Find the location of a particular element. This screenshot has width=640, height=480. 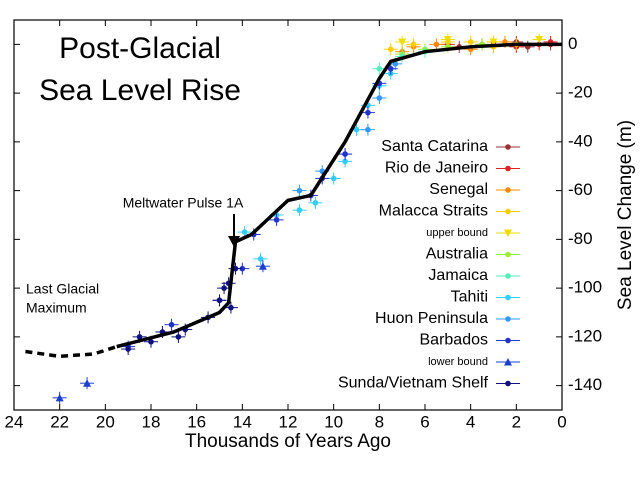

y-tick-label: -140 is located at coordinates (585, 384).